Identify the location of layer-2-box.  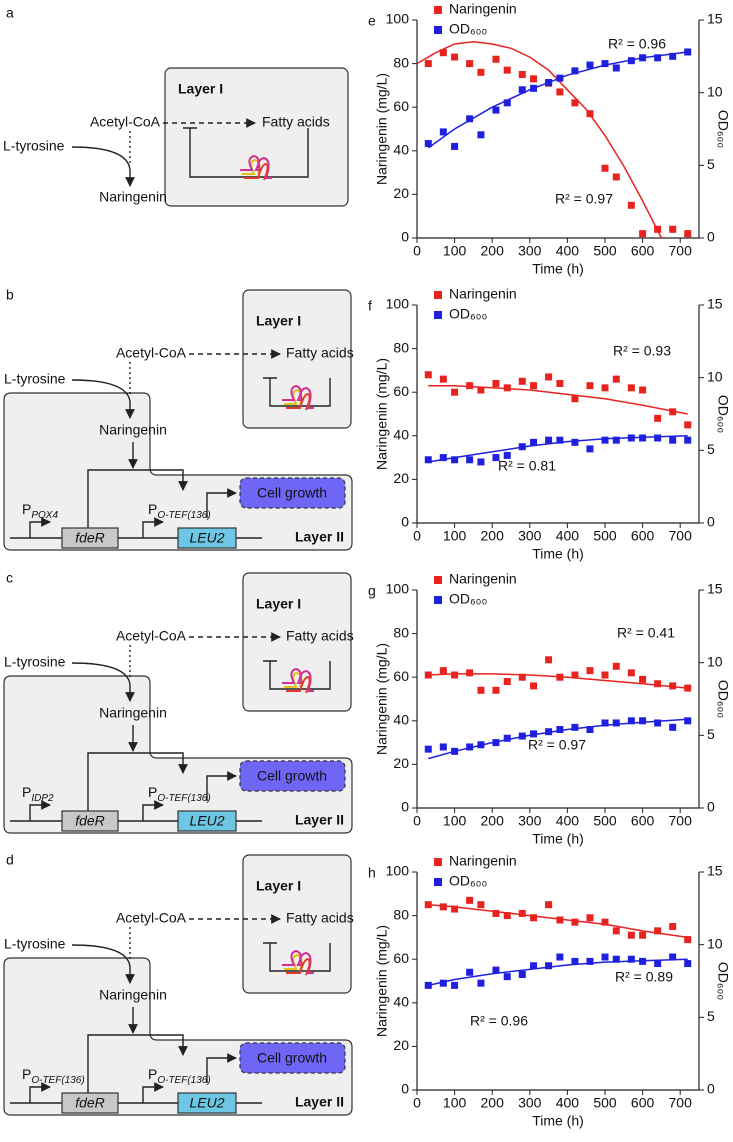
(178, 1036).